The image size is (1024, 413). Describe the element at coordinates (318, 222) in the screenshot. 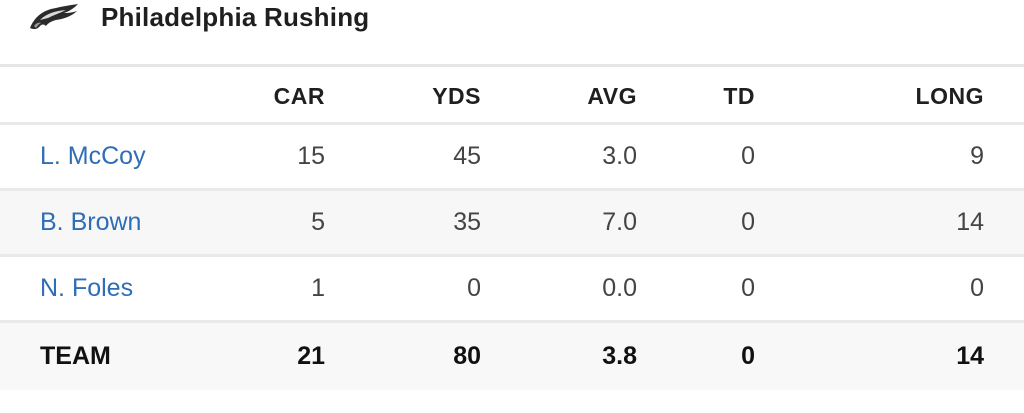

I see `cell-car: 5` at that location.